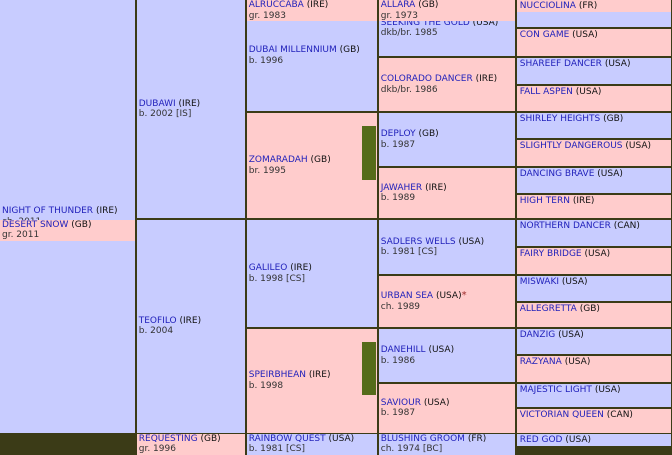  What do you see at coordinates (594, 153) in the screenshot?
I see `horse-cell-slightly-dangerous: SLIGHTLY DANGEROUS (USA)` at bounding box center [594, 153].